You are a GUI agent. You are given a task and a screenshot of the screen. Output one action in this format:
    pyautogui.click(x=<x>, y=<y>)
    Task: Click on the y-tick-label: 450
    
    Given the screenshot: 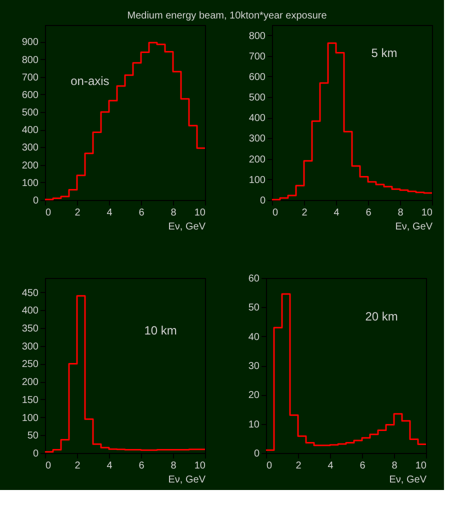 What is the action you would take?
    pyautogui.click(x=30, y=293)
    